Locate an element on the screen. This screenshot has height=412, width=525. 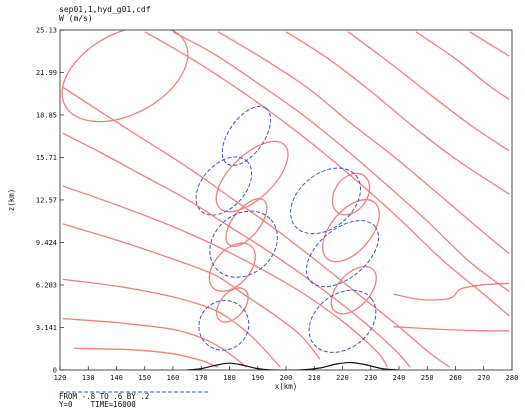
y-tick-label: 12.57 is located at coordinates (46, 200).